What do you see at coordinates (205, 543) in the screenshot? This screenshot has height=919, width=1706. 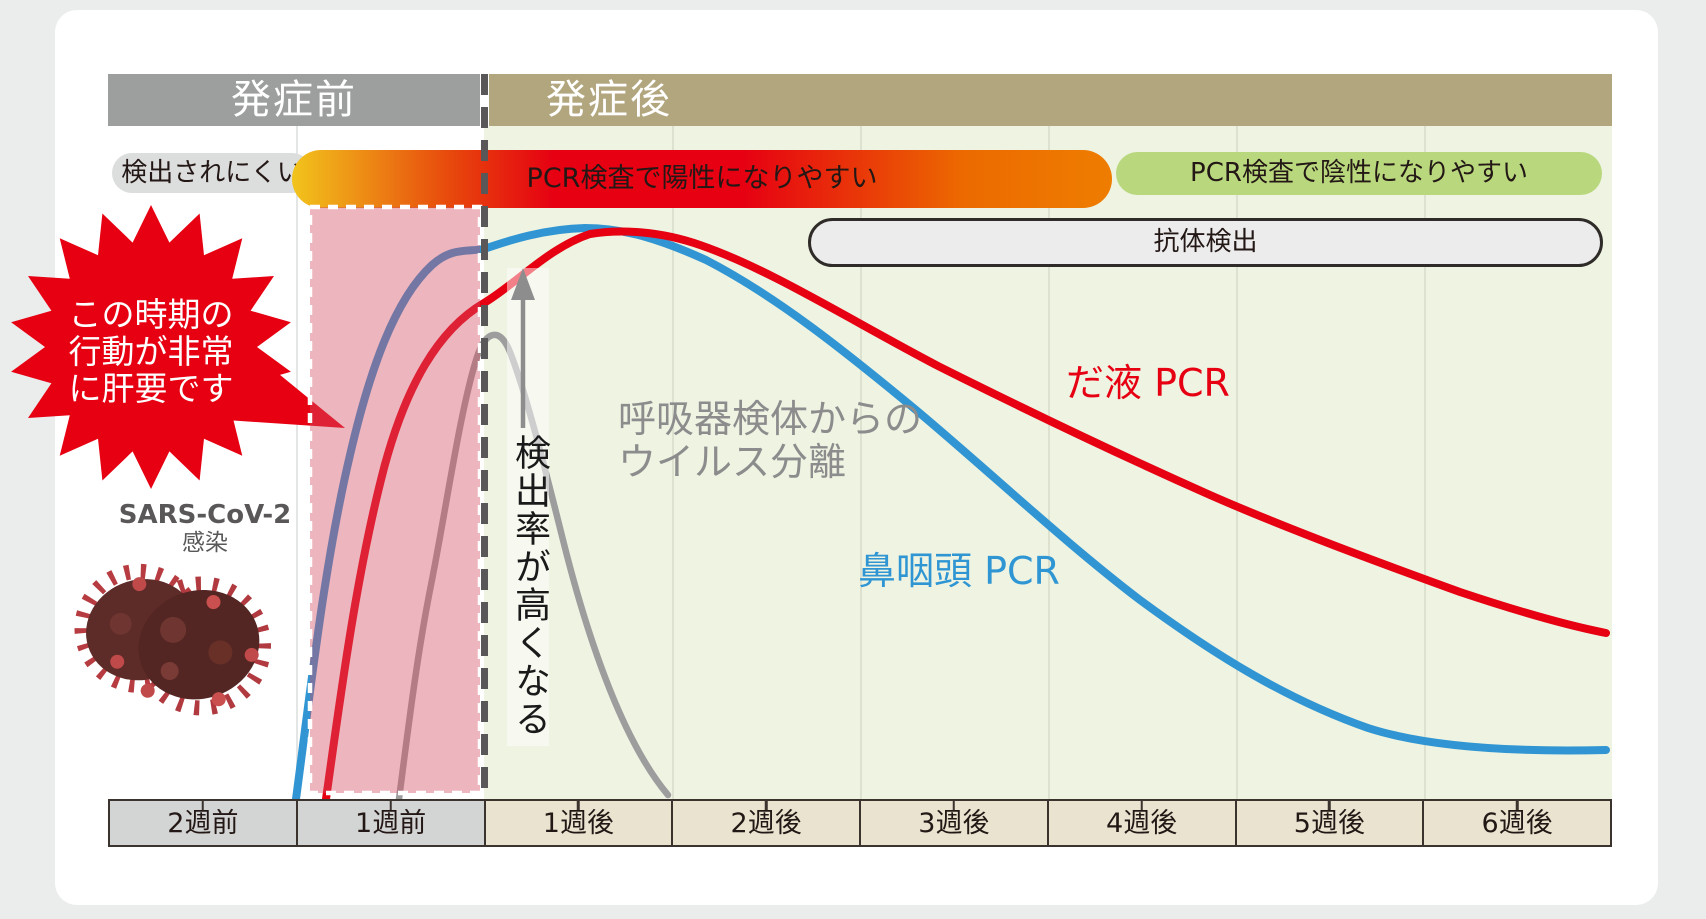 I see `infection-subtitle: 感染` at bounding box center [205, 543].